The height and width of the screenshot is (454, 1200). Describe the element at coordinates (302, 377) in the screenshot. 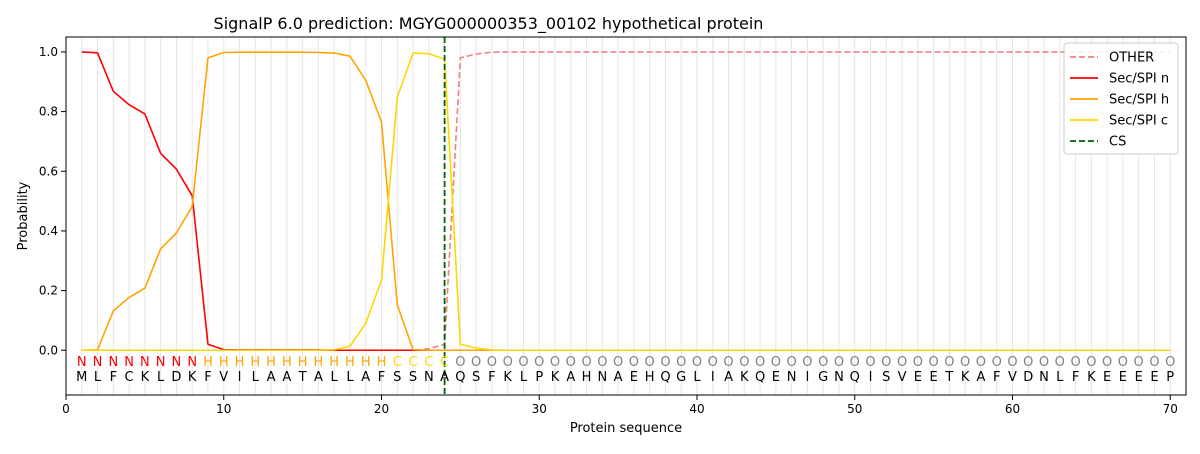

I see `amino-acid-label: T` at that location.